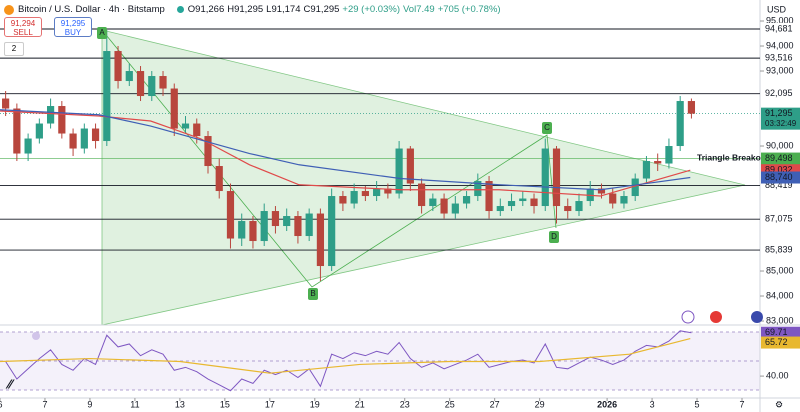  I want to click on ohlc-value: +29 (+0.03%), so click(371, 9).